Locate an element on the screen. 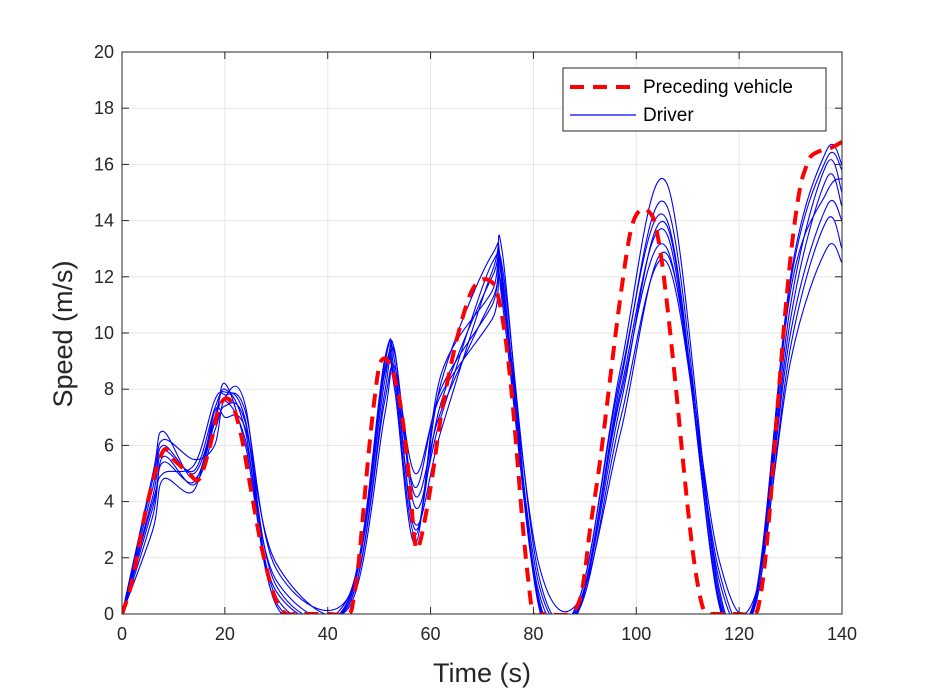  y-tick-label: 0 is located at coordinates (109, 614).